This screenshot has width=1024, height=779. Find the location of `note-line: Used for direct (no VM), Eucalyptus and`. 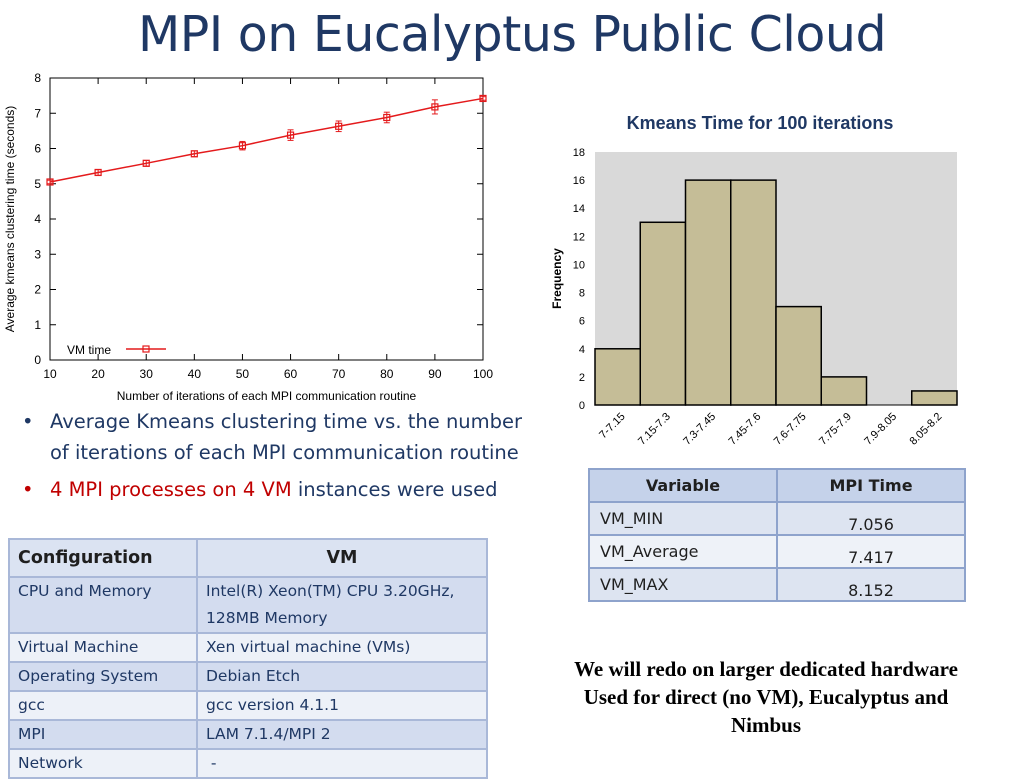

note-line: Used for direct (no VM), Eucalyptus and is located at coordinates (766, 697).